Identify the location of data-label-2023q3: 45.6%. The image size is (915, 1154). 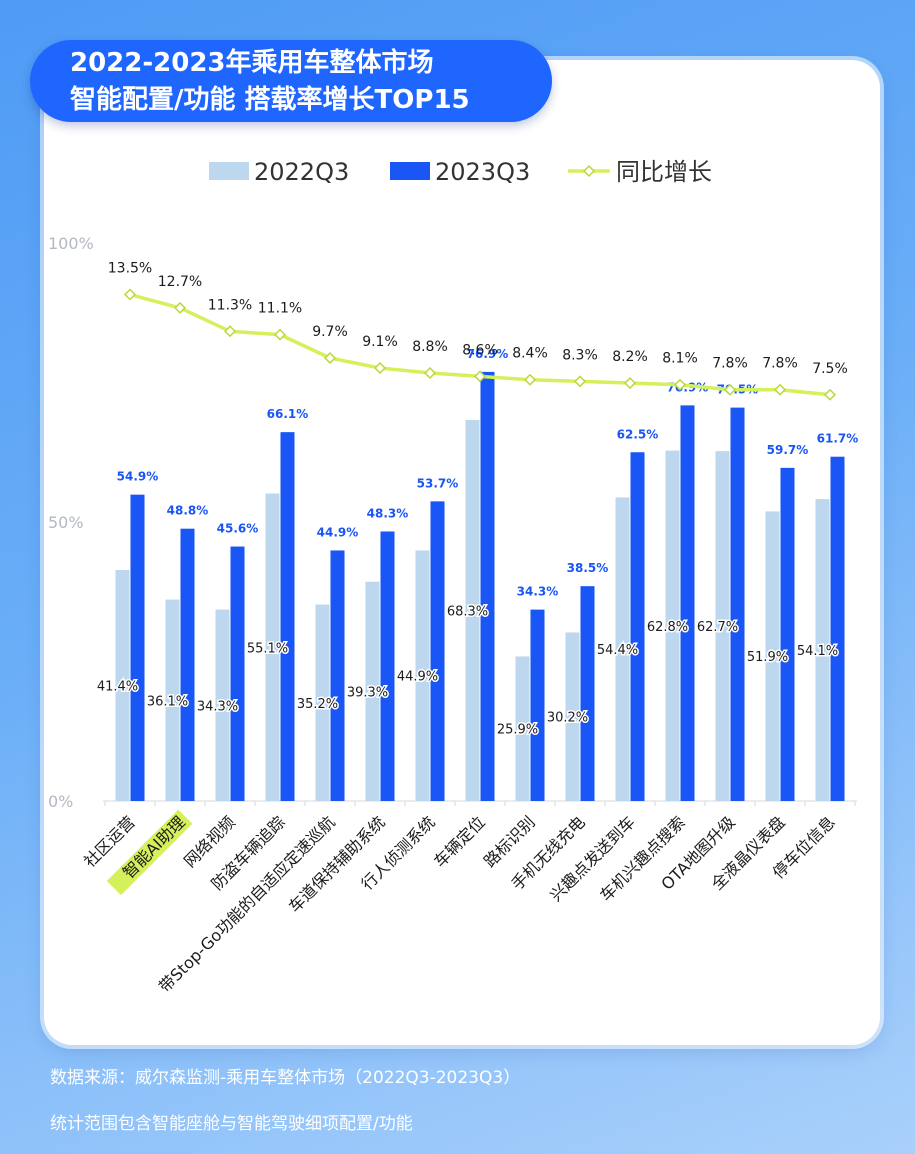
(238, 529).